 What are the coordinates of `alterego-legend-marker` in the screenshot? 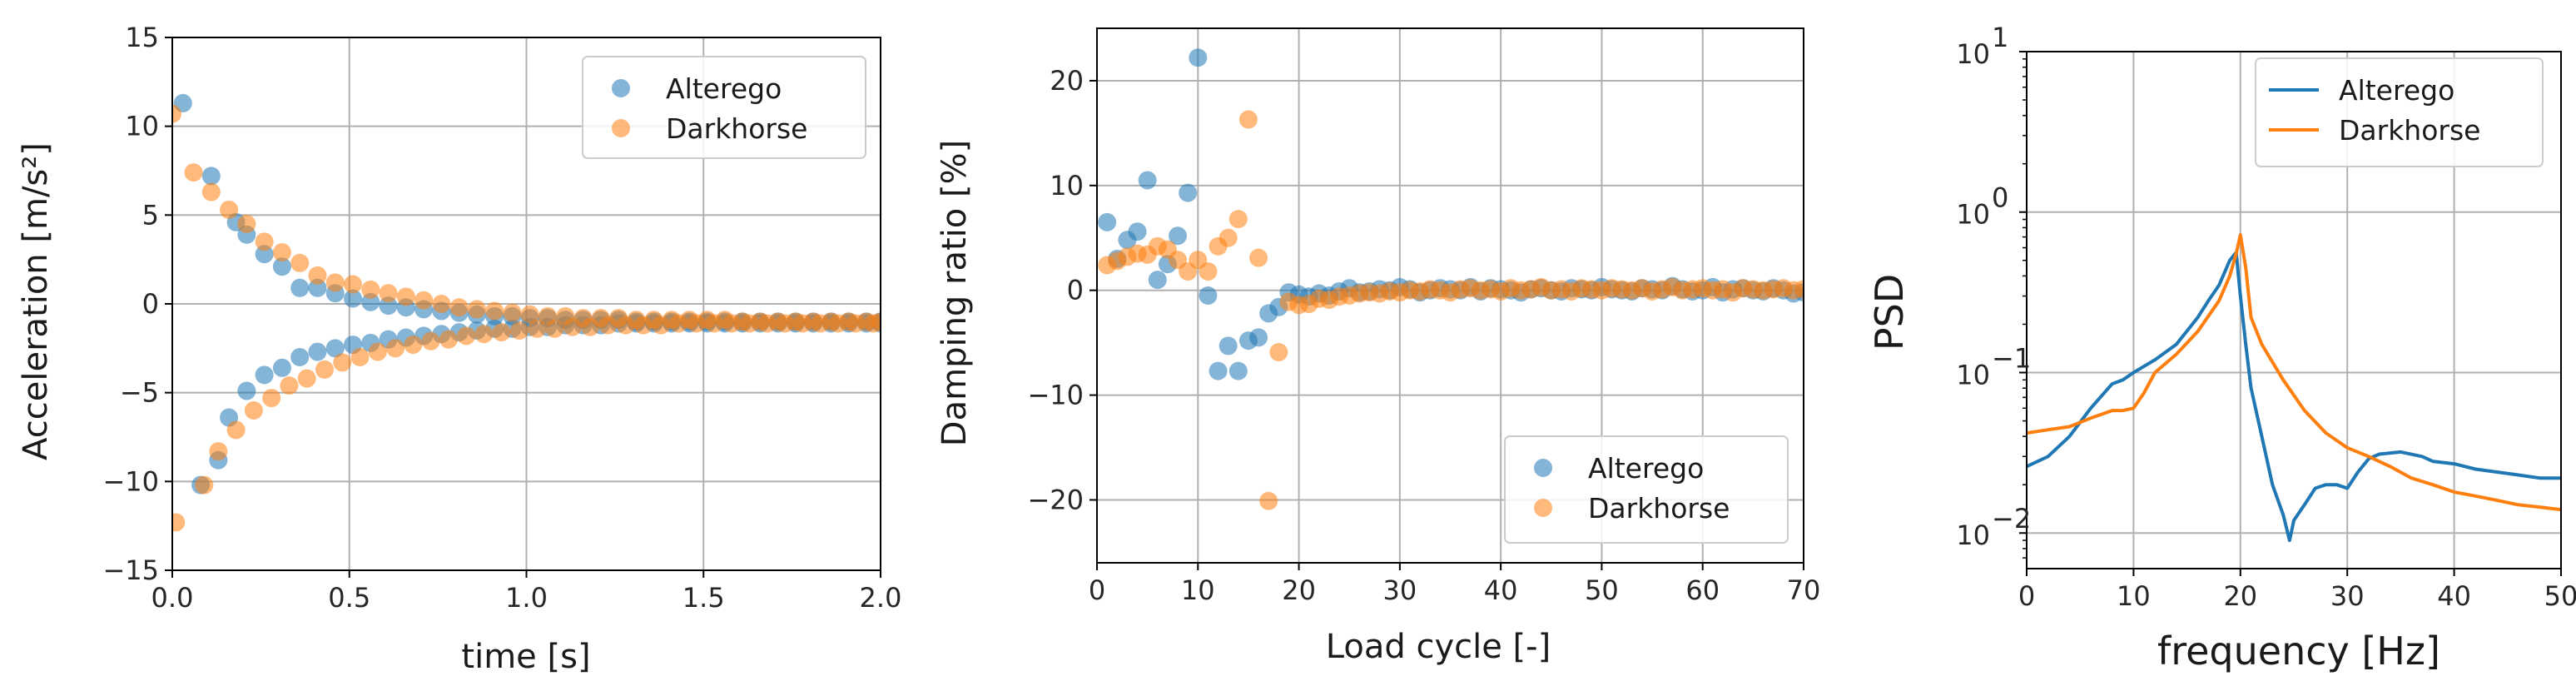 It's located at (621, 88).